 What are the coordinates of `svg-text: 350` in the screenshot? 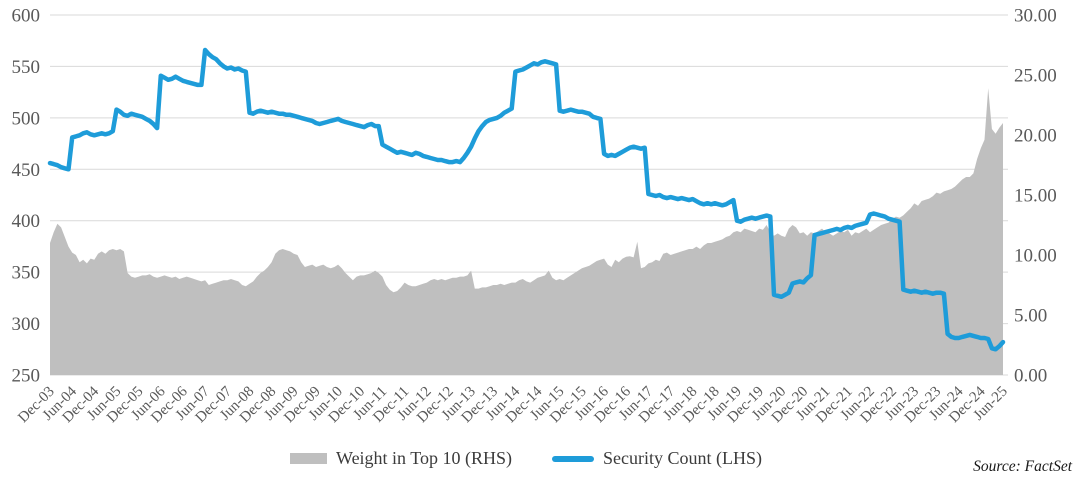 It's located at (26, 273).